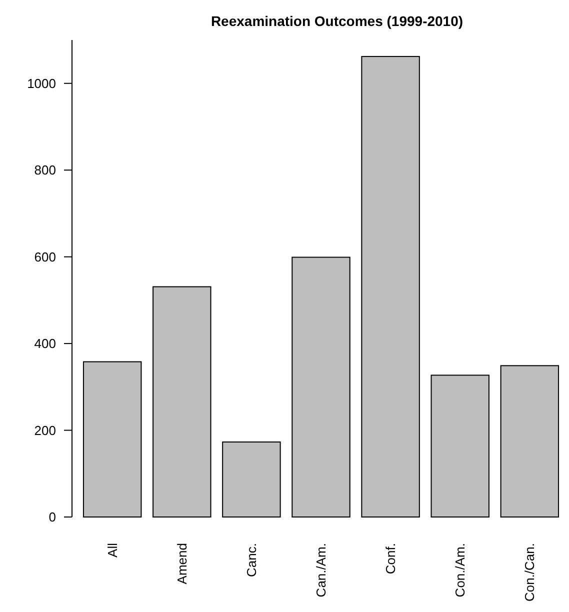 Image resolution: width=569 pixels, height=612 pixels. I want to click on x-tick-label: Can./Am., so click(321, 570).